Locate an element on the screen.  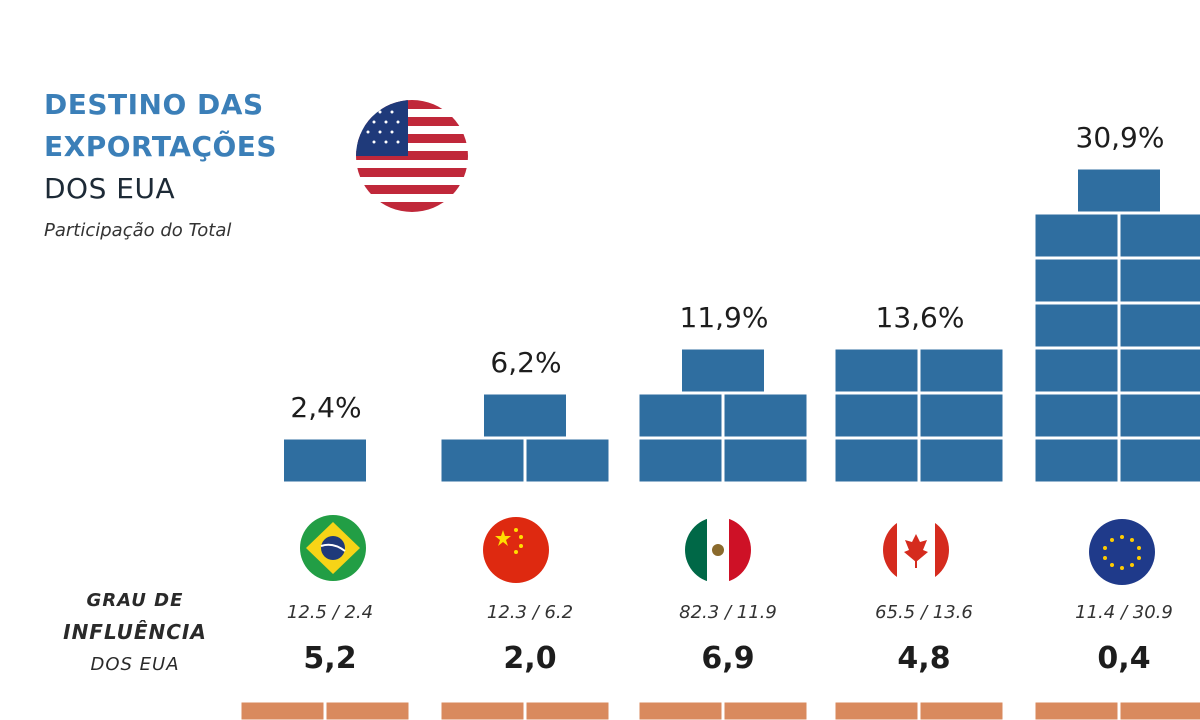
influence-value: 4,8 is located at coordinates (923, 658).